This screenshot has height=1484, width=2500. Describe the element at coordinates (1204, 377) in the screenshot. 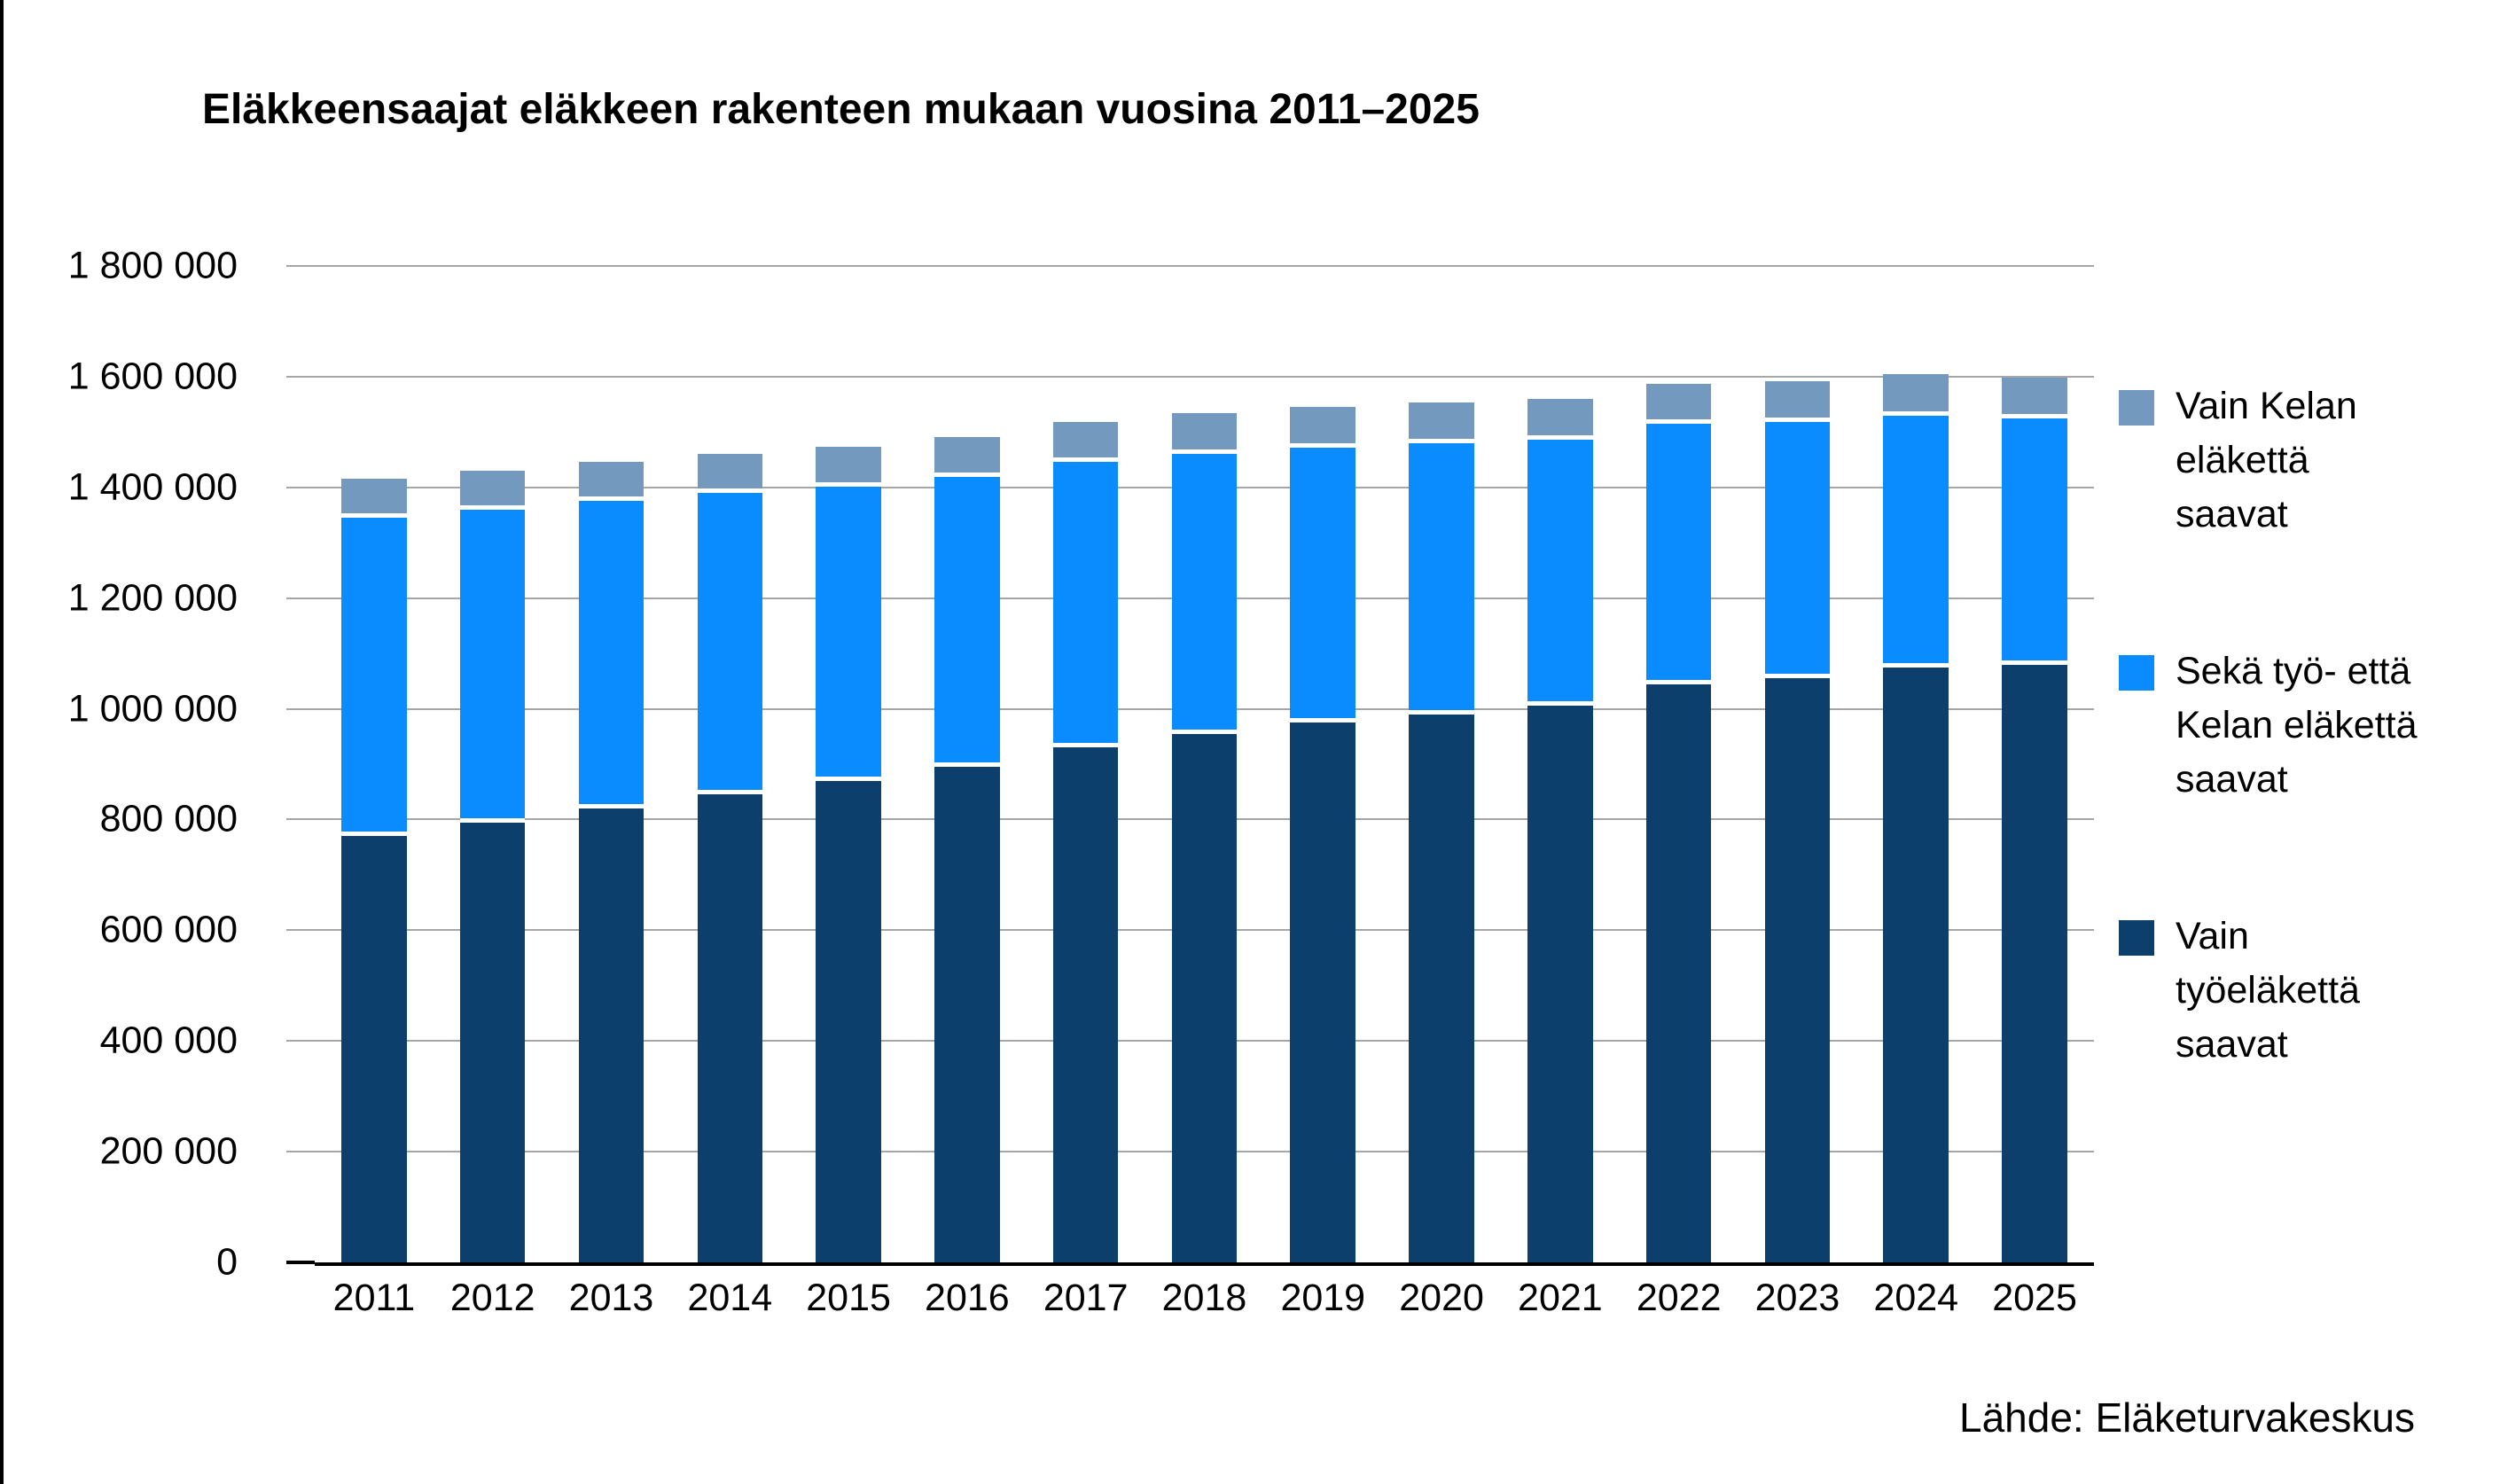

I see `gridline` at that location.